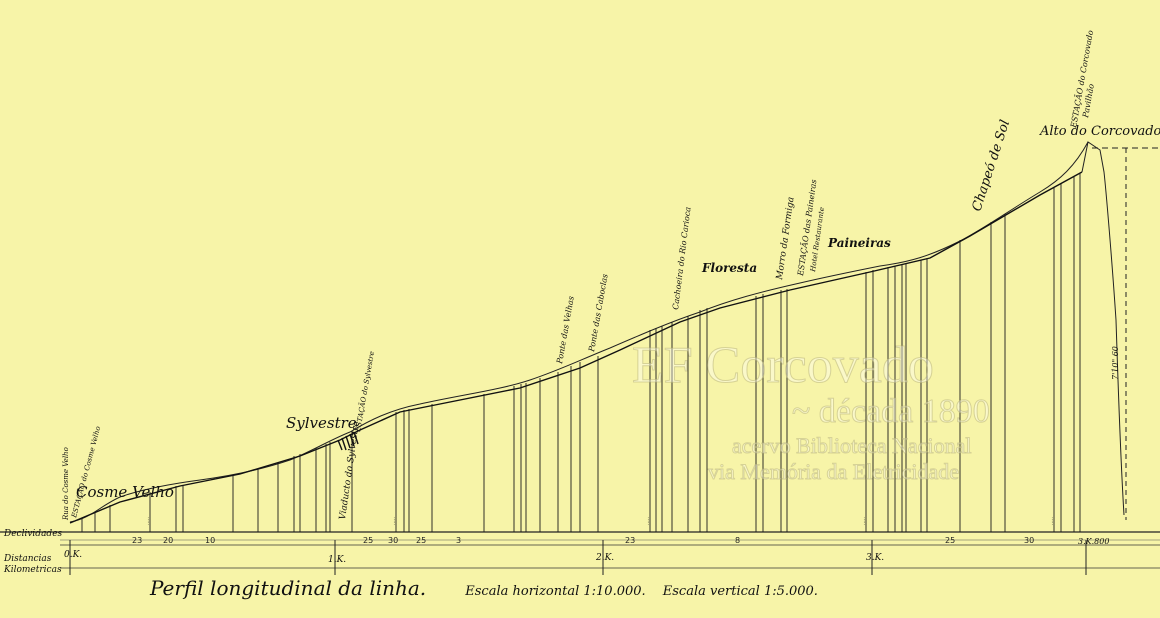 Image resolution: width=1160 pixels, height=618 pixels. Describe the element at coordinates (875, 558) in the screenshot. I see `km-3: 3.K.` at that location.